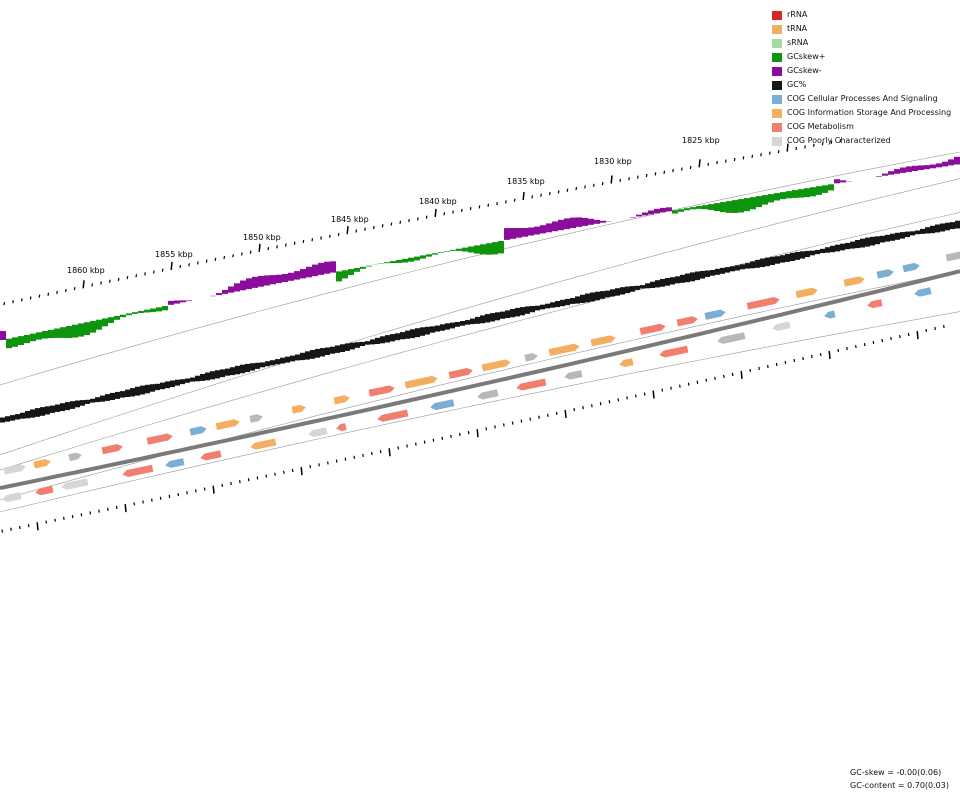 Image resolution: width=960 pixels, height=800 pixels. I want to click on legend-item-rrna: rRNA, so click(861, 15).